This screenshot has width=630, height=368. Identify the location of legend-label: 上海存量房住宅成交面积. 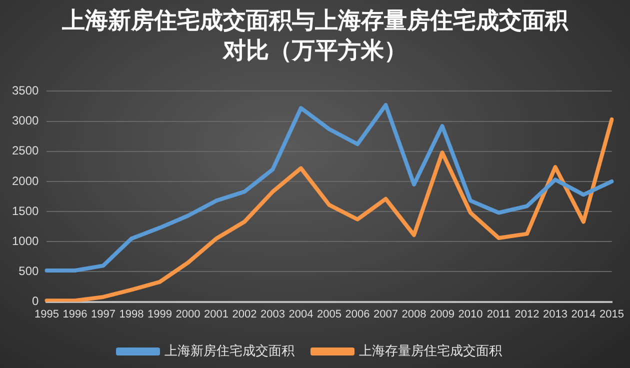
(430, 350).